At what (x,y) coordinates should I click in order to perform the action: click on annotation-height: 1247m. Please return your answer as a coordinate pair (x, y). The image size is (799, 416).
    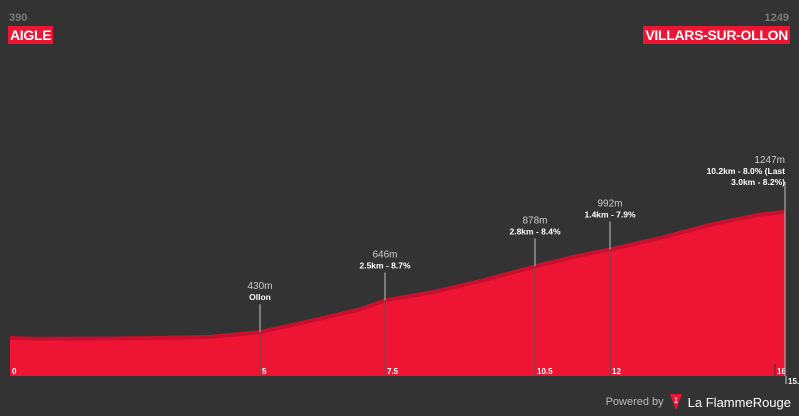
    Looking at the image, I should click on (769, 160).